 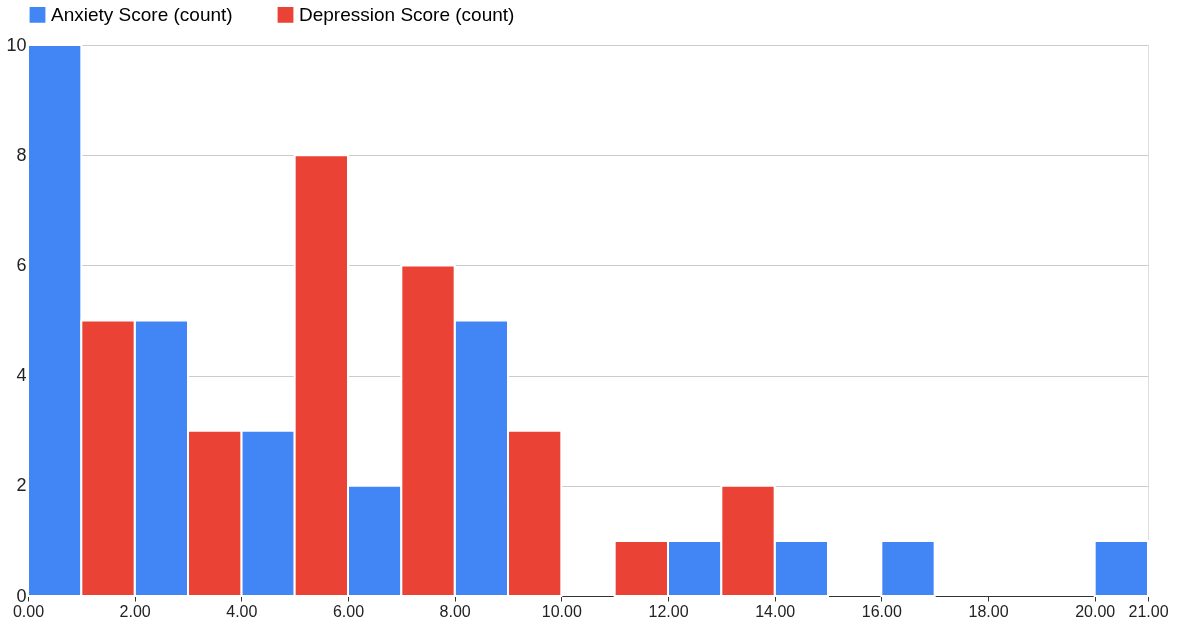 I want to click on x-tick-label: 4.00, so click(x=242, y=611).